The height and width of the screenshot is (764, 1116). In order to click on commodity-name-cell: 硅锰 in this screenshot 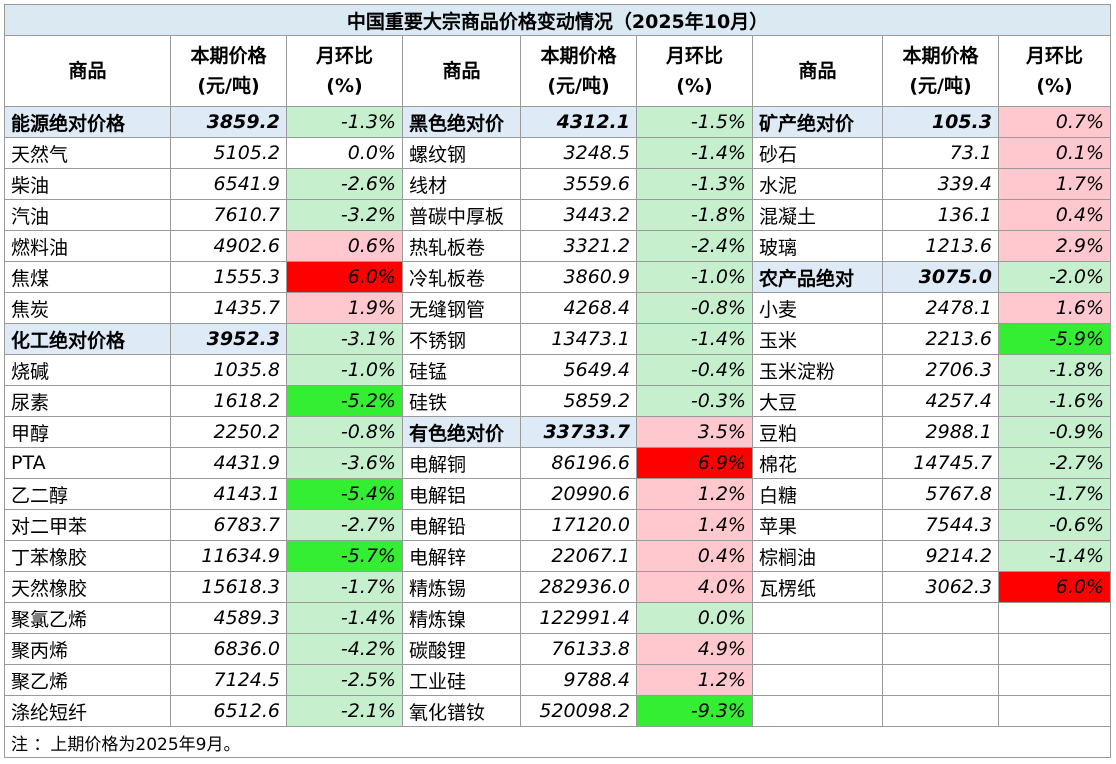, I will do `click(461, 370)`.